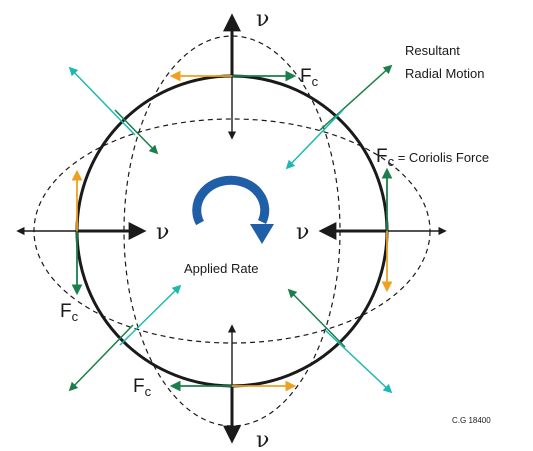  I want to click on nu-label-top: ν, so click(262, 19).